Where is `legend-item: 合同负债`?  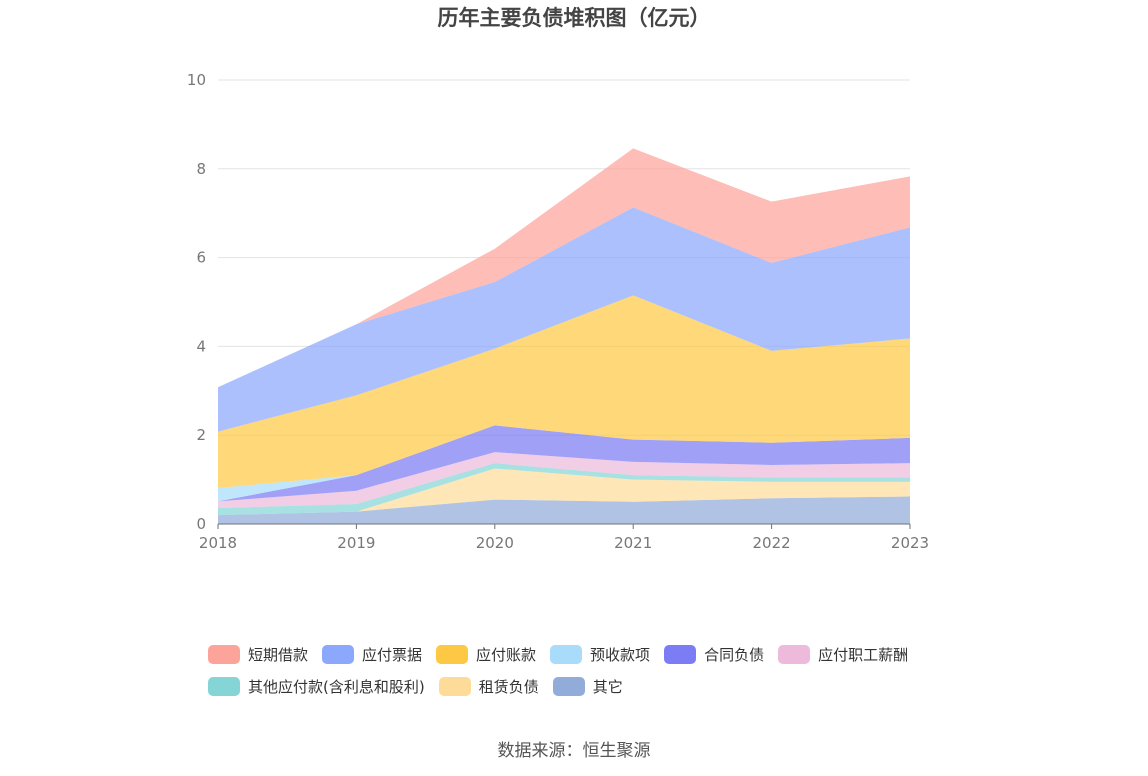
legend-item: 合同负债 is located at coordinates (714, 654).